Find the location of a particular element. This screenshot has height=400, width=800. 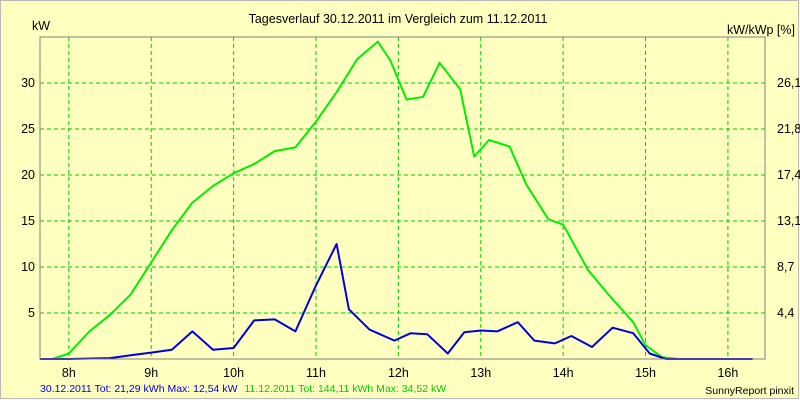

y2-tick-label-1: 8,7 is located at coordinates (785, 267).